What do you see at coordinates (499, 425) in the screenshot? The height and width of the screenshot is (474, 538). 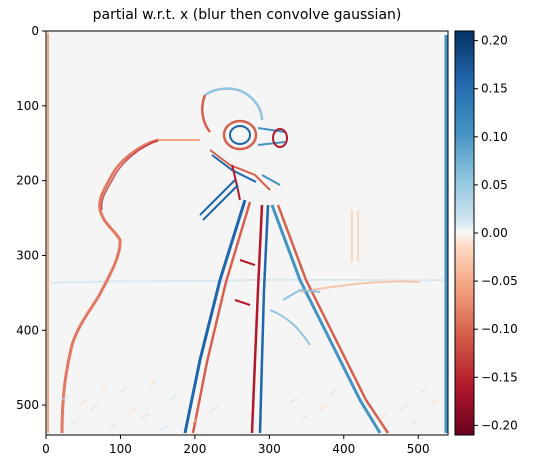 I see `colorbar-tick-label: −0.20` at bounding box center [499, 425].